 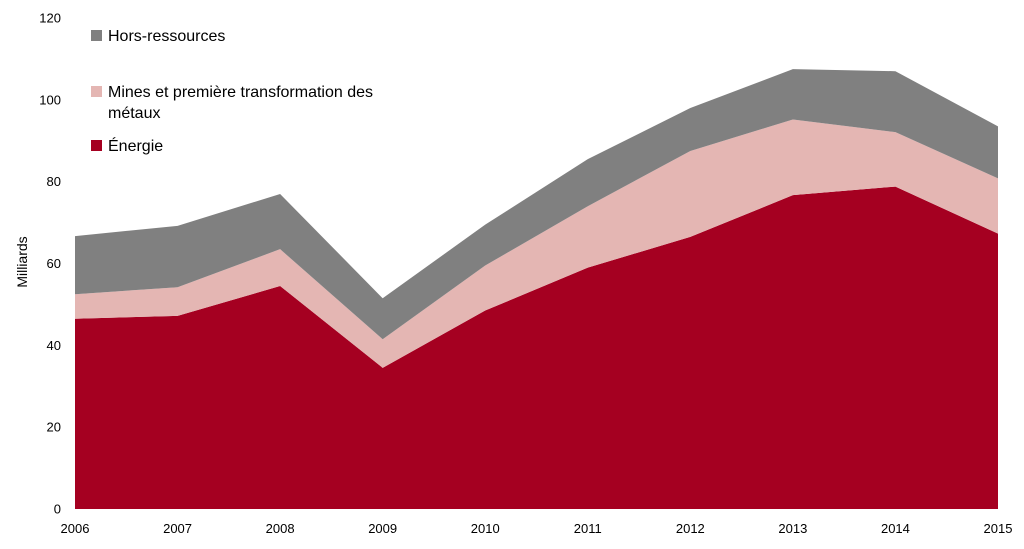 What do you see at coordinates (895, 528) in the screenshot?
I see `x-tick-label: 2014` at bounding box center [895, 528].